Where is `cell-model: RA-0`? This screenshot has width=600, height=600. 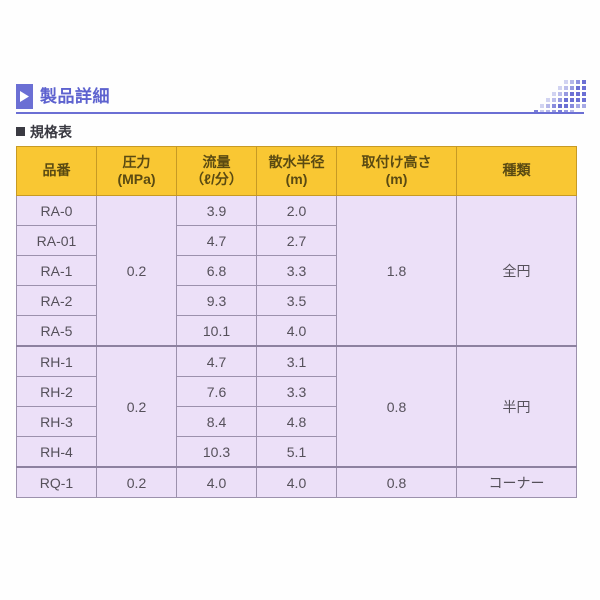
cell-model: RA-0 is located at coordinates (56, 210).